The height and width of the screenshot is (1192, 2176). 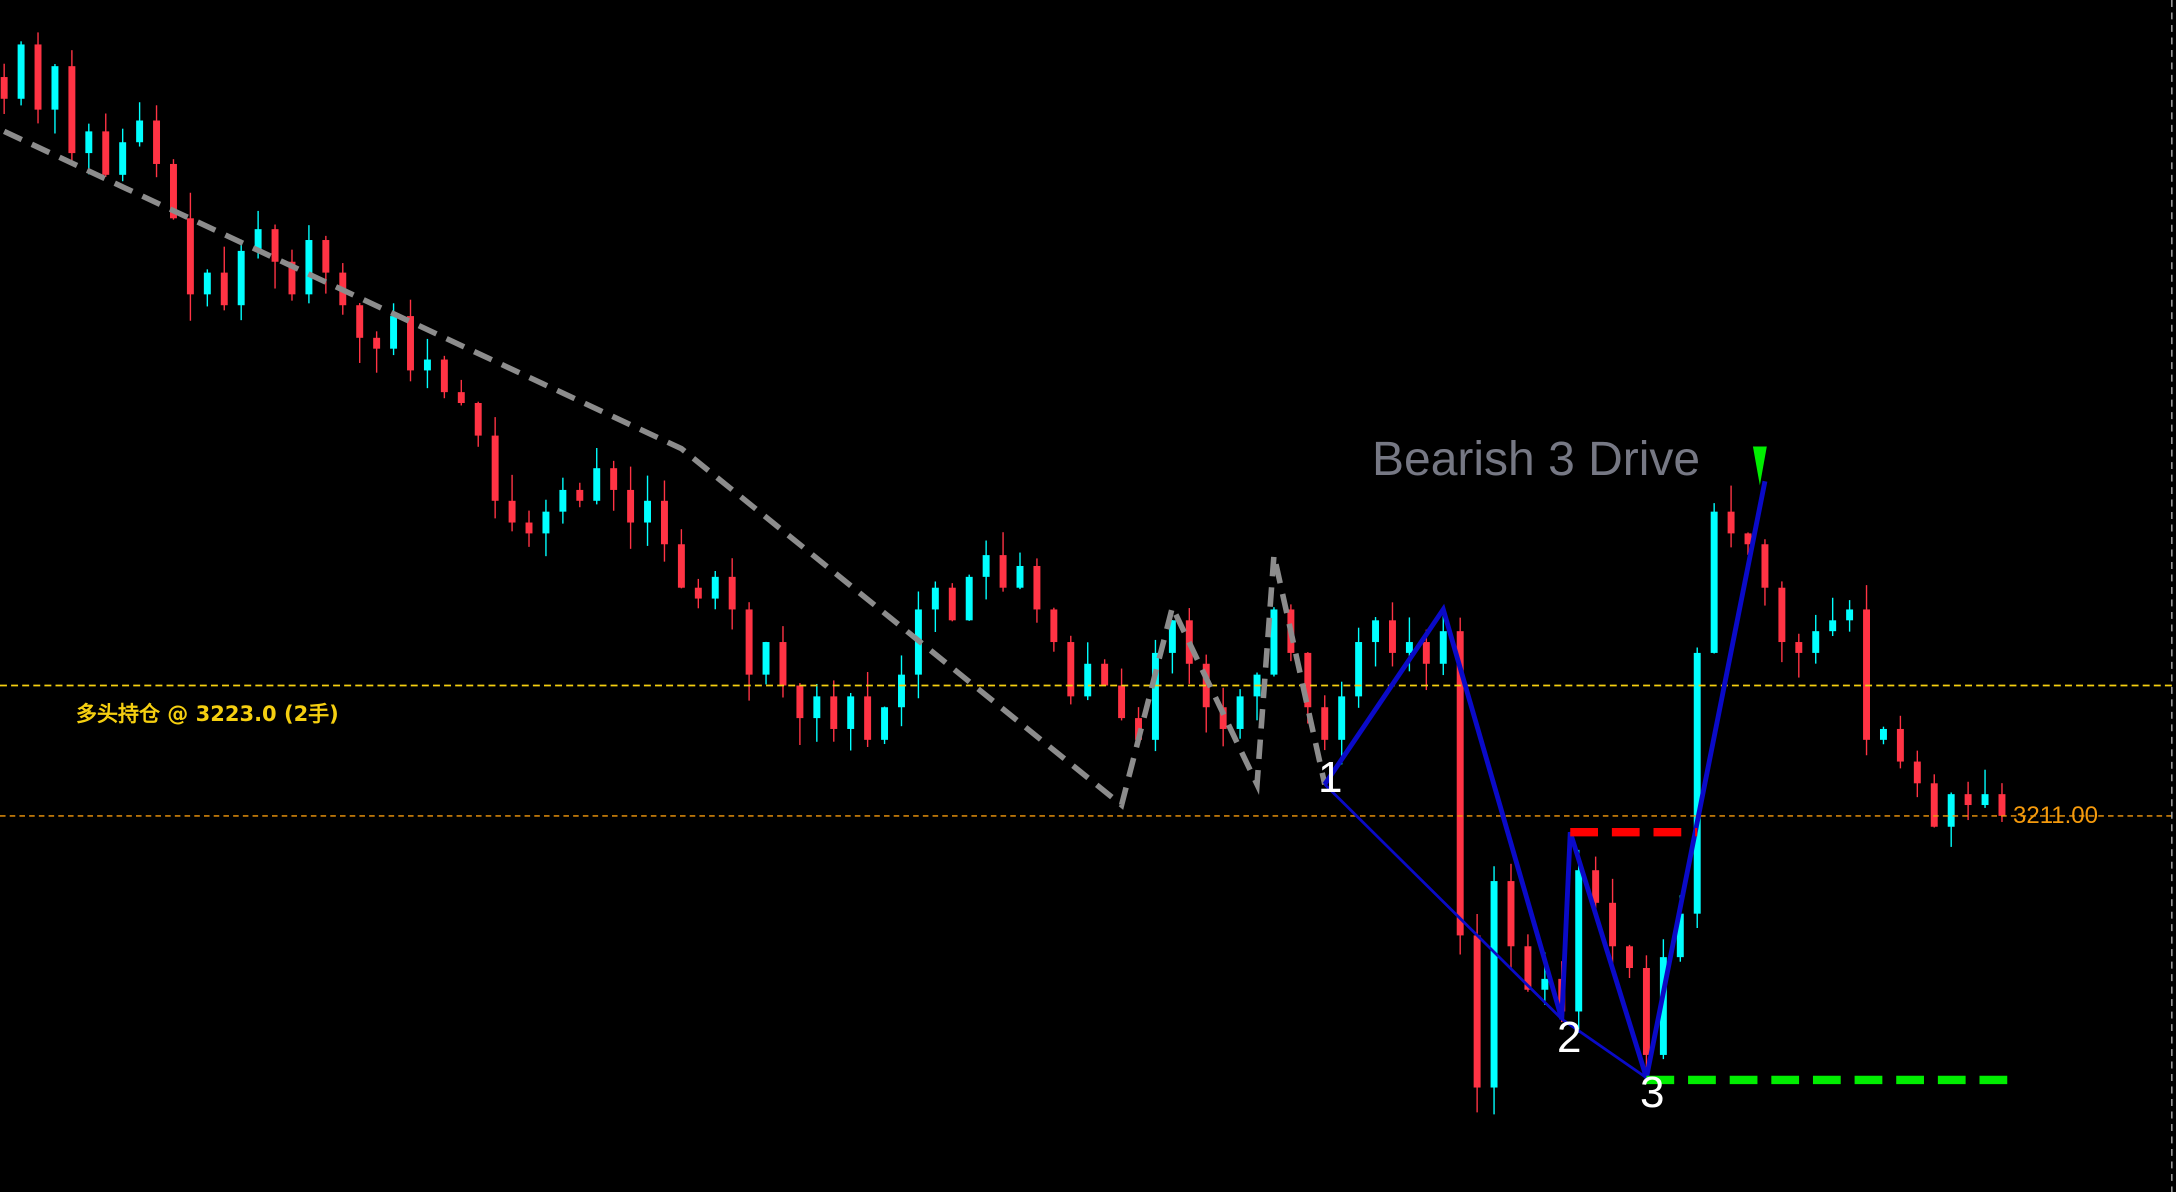 What do you see at coordinates (1569, 1037) in the screenshot?
I see `pattern-point-2: 2` at bounding box center [1569, 1037].